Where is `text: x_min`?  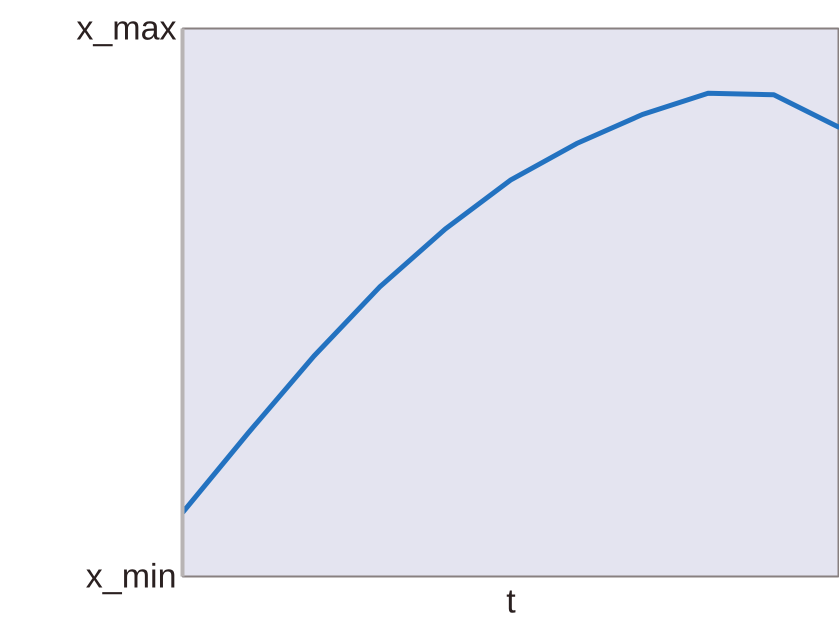 text: x_min is located at coordinates (131, 577).